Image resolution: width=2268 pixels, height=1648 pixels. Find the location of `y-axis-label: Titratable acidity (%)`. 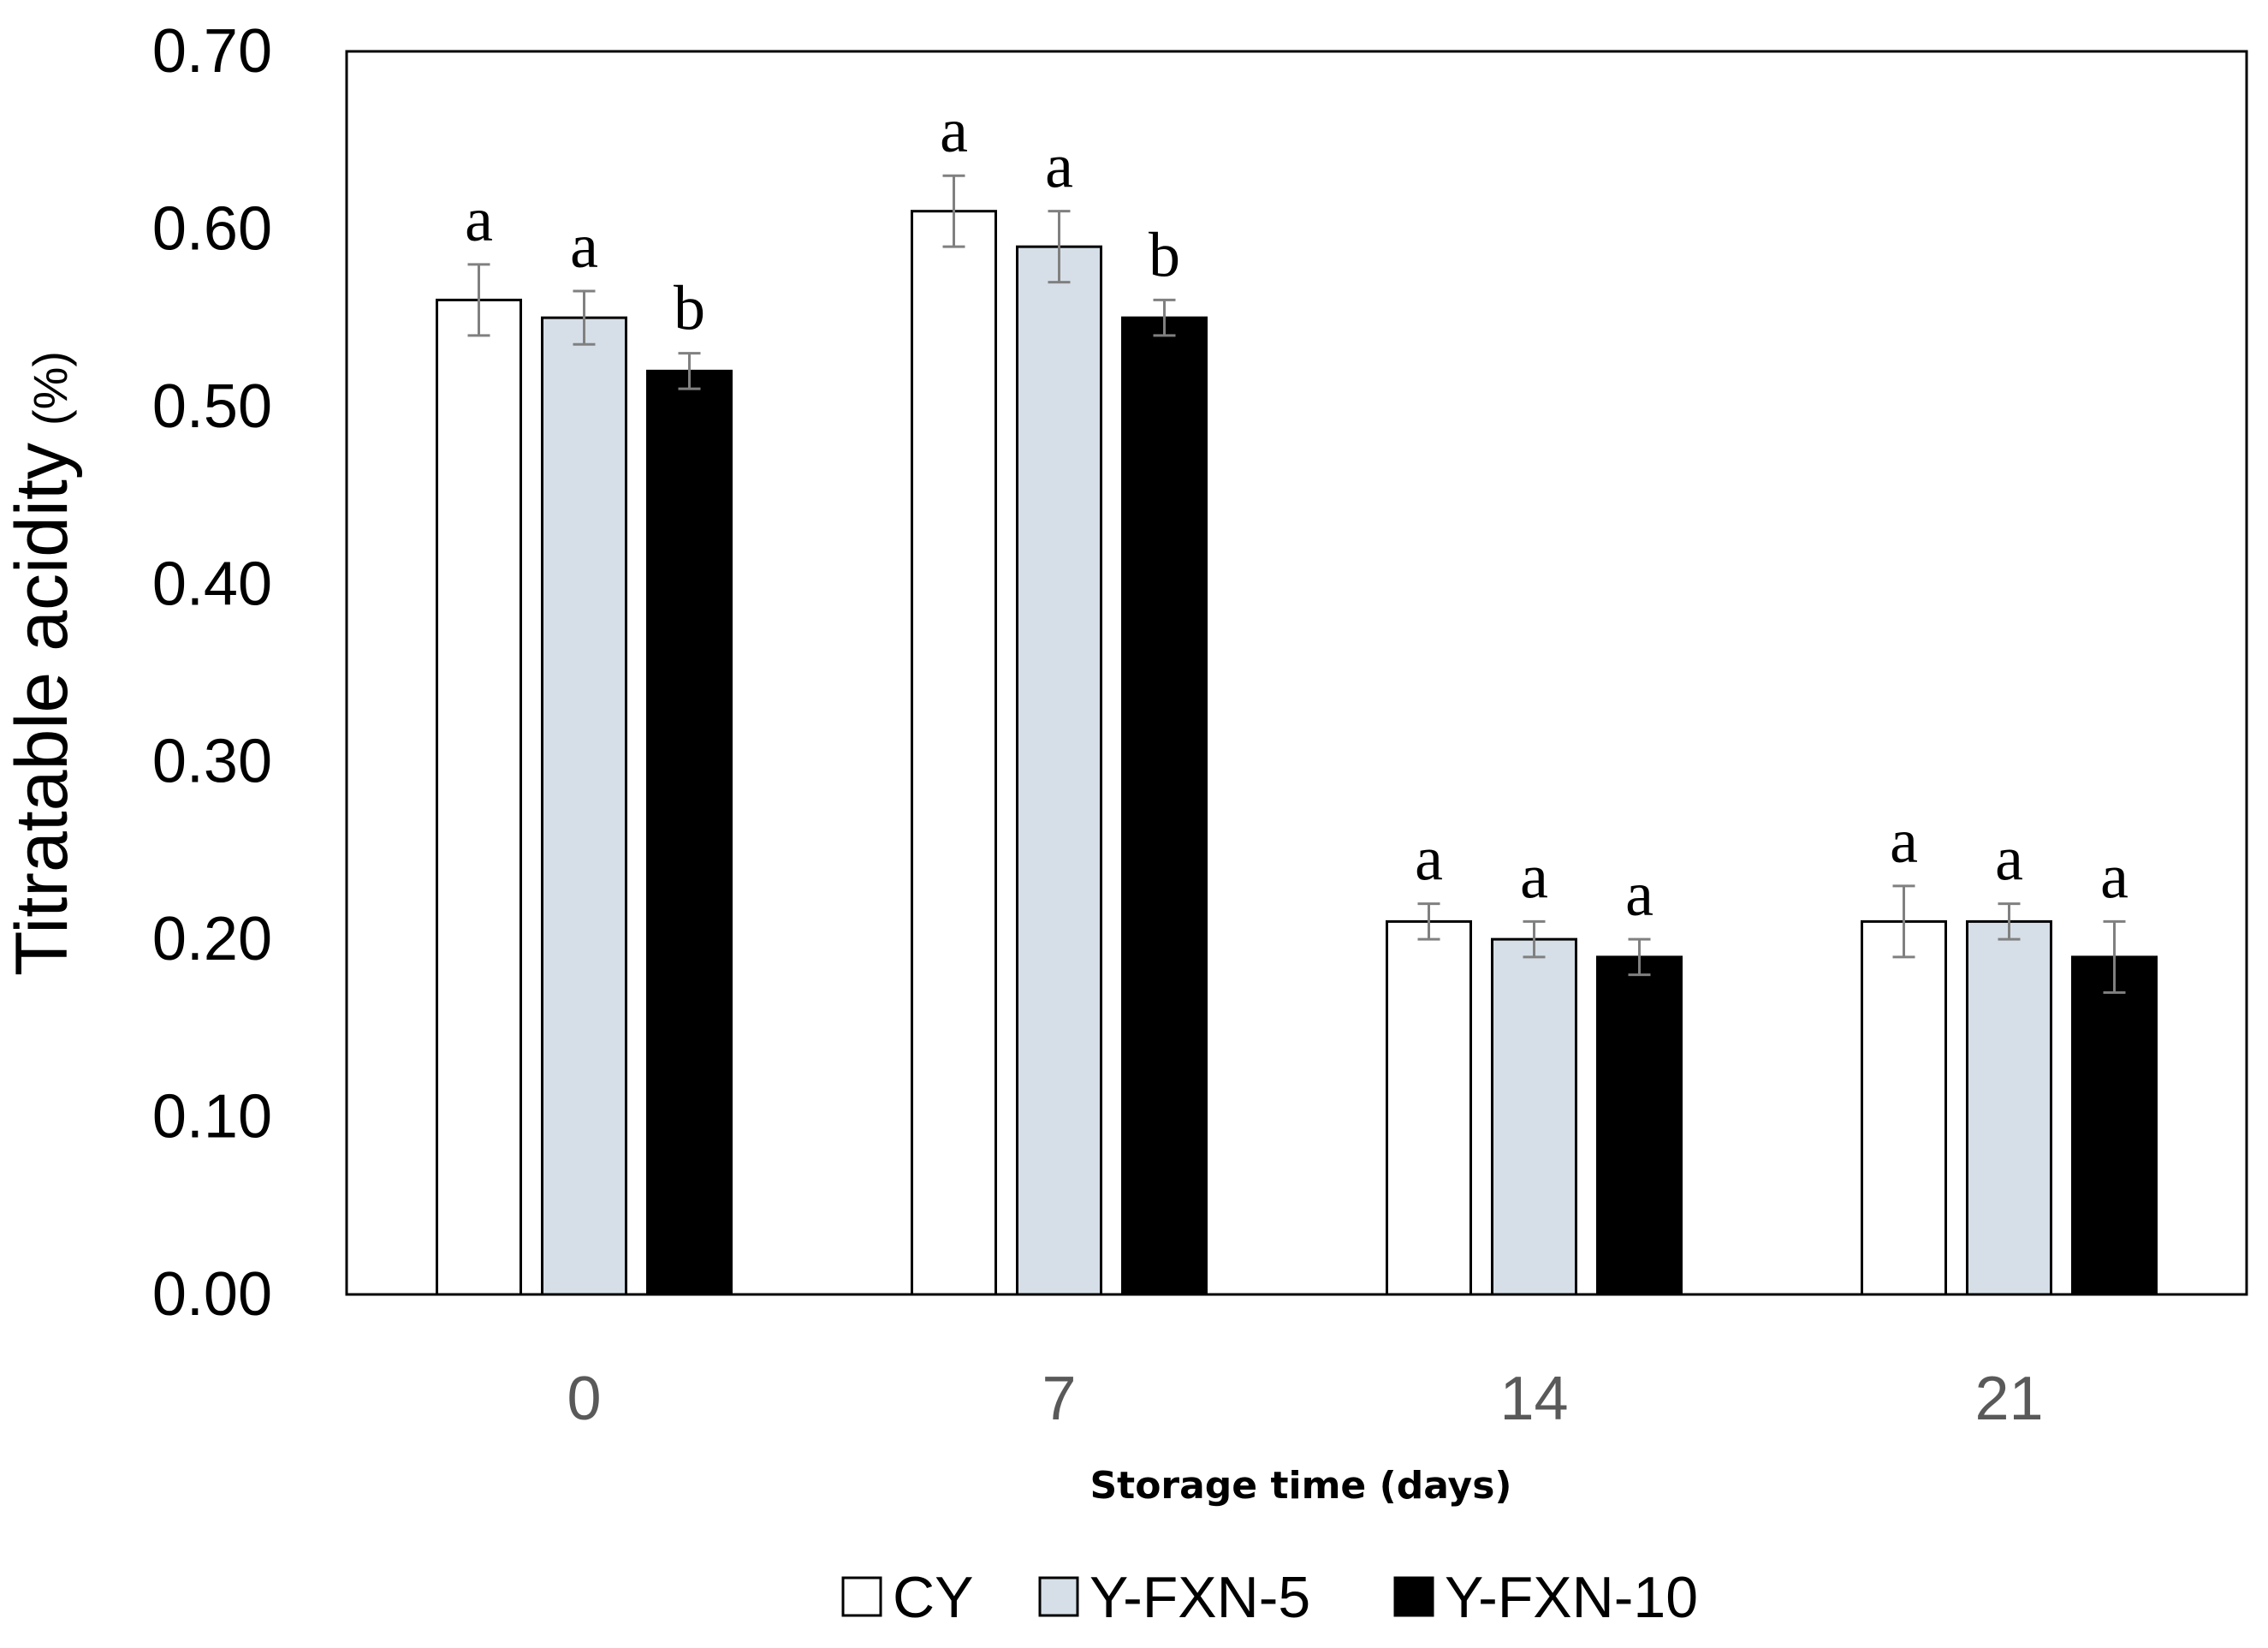

y-axis-label: Titratable acidity (%) is located at coordinates (42, 663).